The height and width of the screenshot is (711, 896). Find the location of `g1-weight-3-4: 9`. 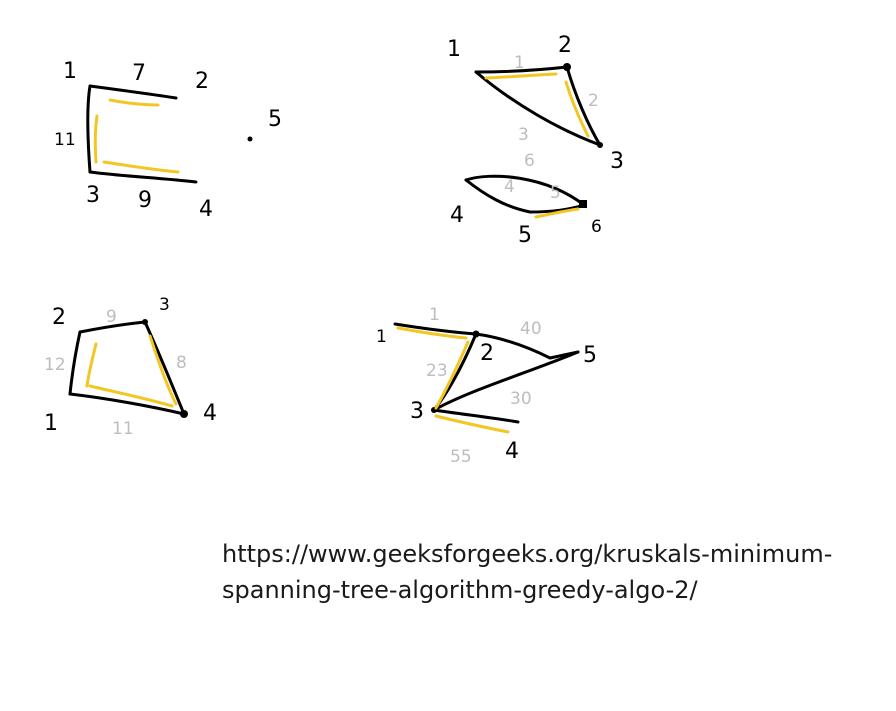

g1-weight-3-4: 9 is located at coordinates (145, 200).